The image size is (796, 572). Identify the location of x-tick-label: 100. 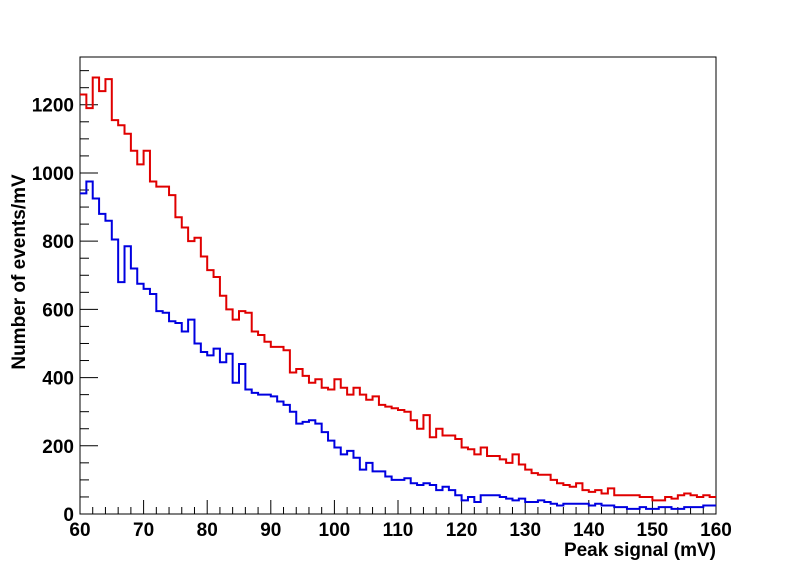
(335, 530).